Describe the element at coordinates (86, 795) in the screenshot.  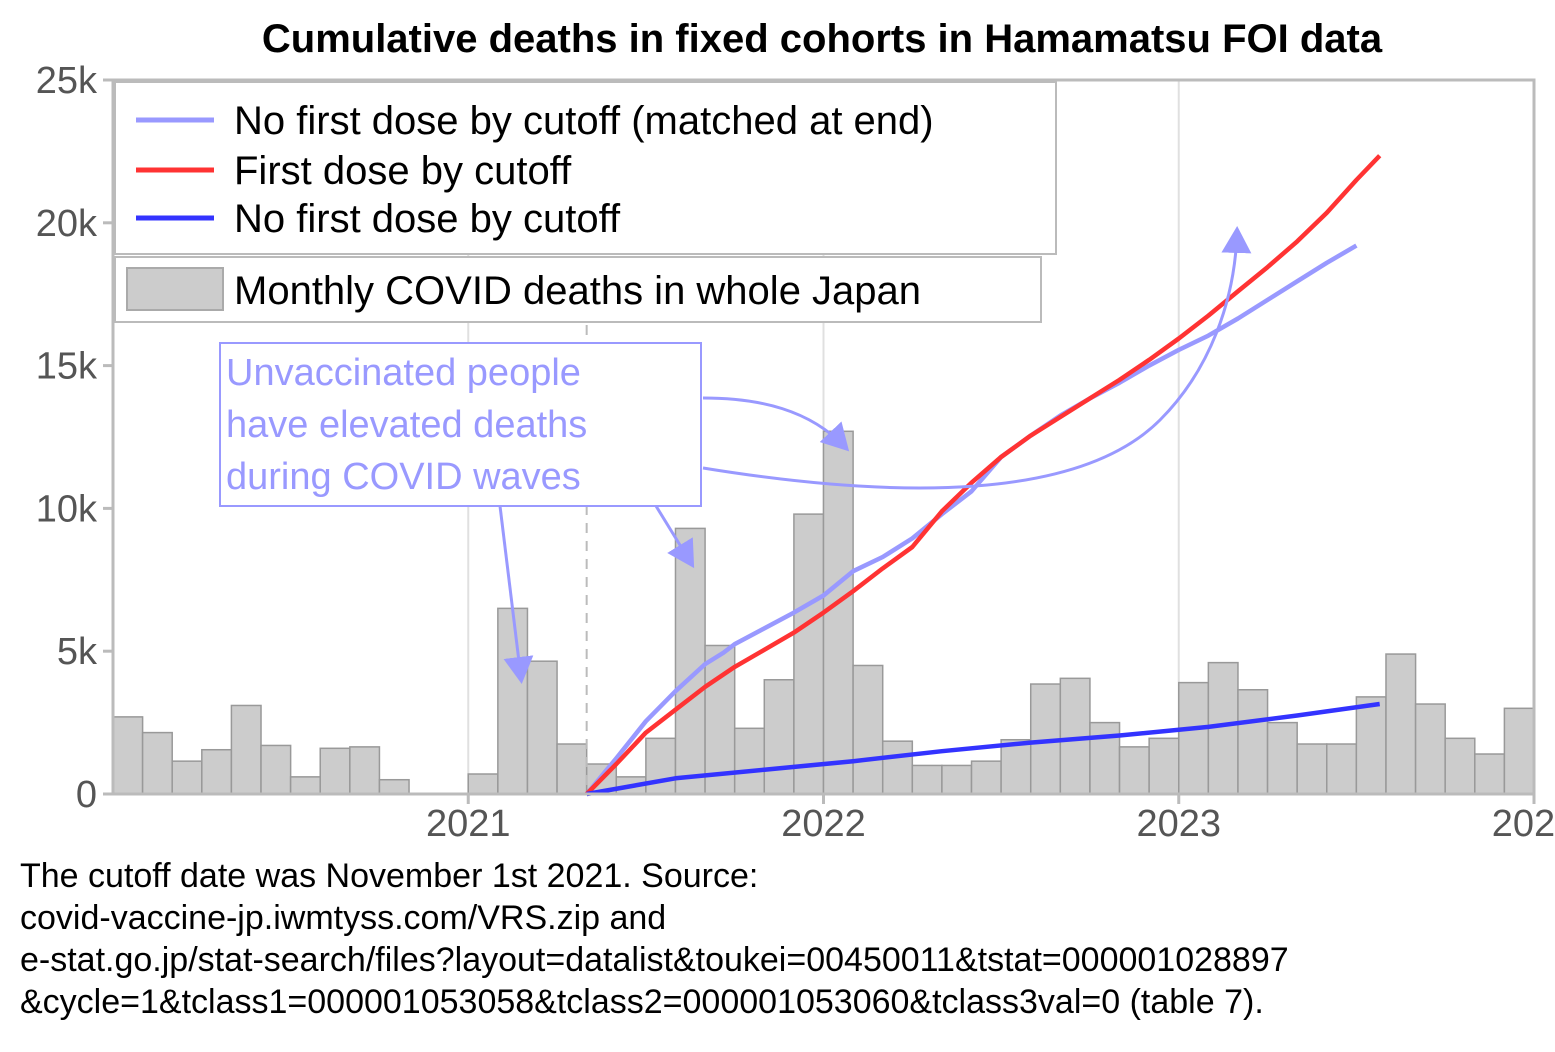
I see `y-tick-label: 0` at that location.